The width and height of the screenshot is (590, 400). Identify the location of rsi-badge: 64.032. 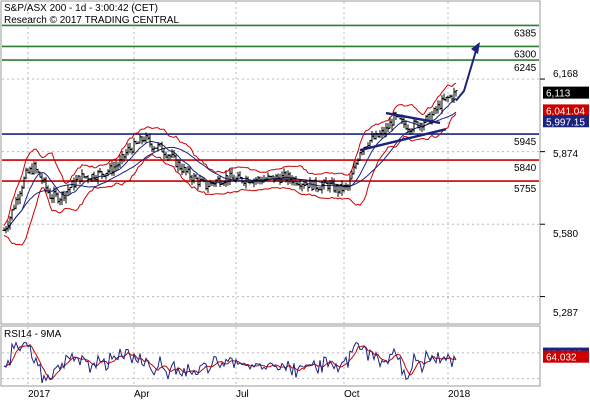
(566, 357).